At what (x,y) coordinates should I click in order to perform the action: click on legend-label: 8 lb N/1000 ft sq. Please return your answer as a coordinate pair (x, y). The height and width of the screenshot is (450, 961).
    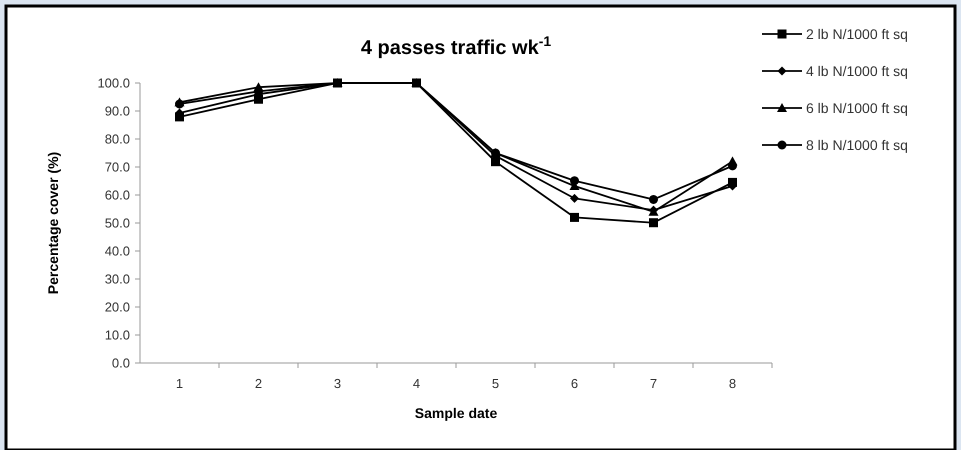
    Looking at the image, I should click on (857, 144).